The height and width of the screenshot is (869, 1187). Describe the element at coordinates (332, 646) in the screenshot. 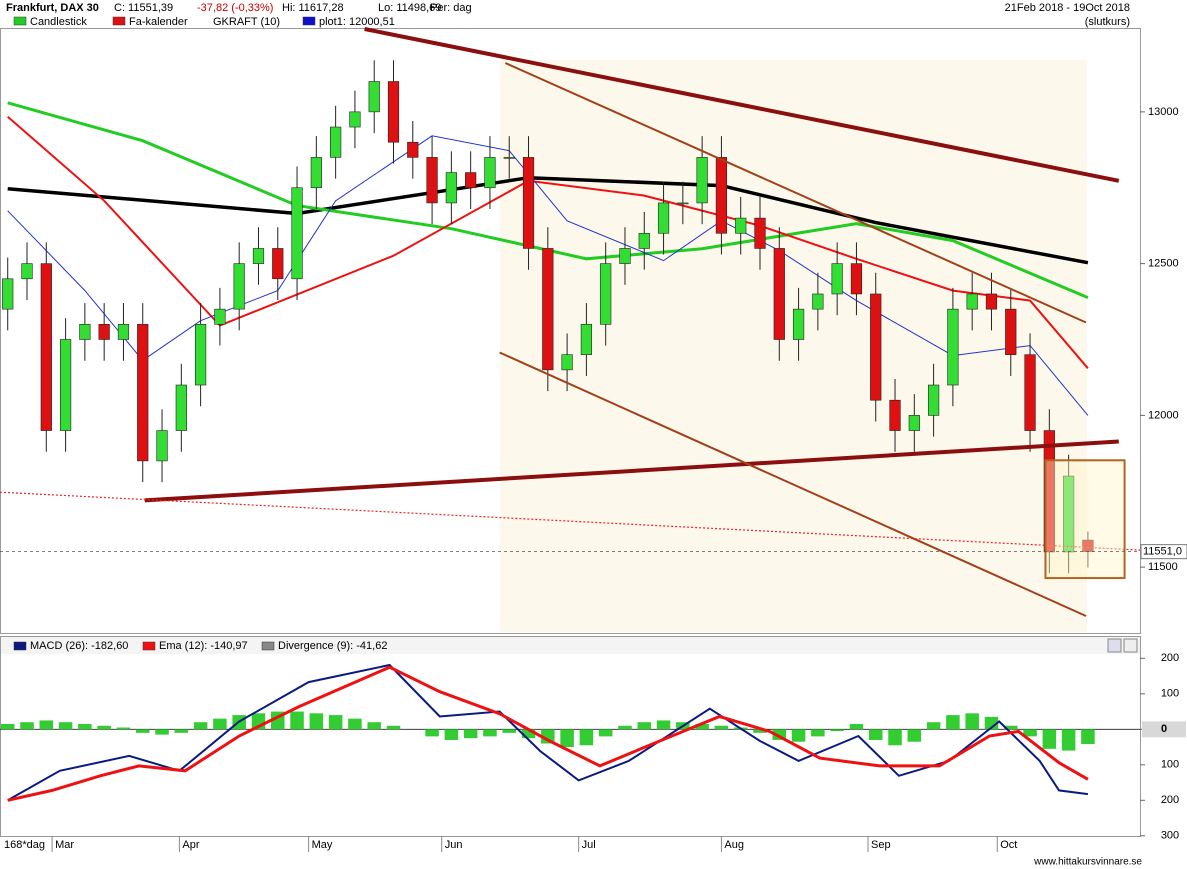

I see `legend-label: Divergence (9): -41,62` at that location.